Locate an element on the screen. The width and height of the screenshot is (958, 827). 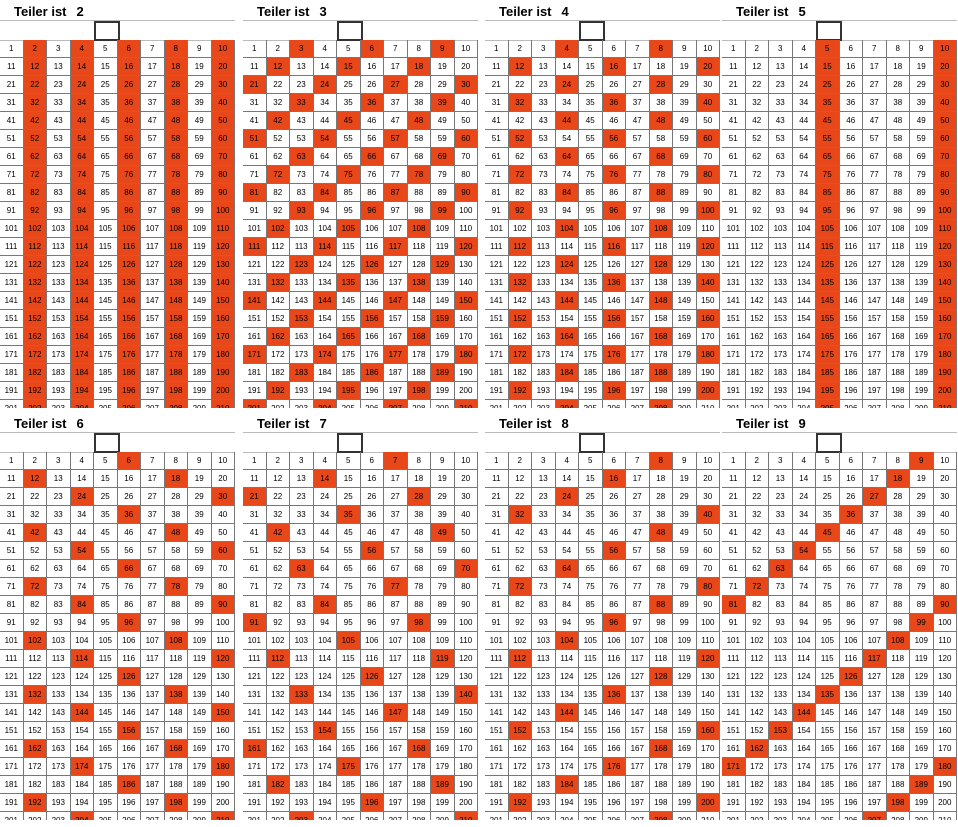
number-cell: 97 is located at coordinates (638, 211).